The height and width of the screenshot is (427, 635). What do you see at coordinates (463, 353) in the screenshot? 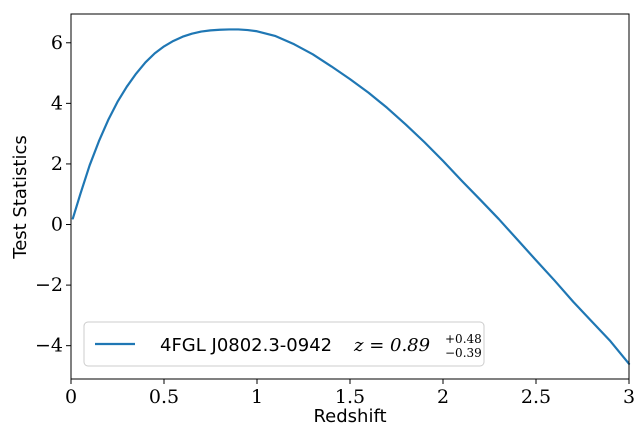
I see `legend-redshift-lower-error: −0.39` at bounding box center [463, 353].